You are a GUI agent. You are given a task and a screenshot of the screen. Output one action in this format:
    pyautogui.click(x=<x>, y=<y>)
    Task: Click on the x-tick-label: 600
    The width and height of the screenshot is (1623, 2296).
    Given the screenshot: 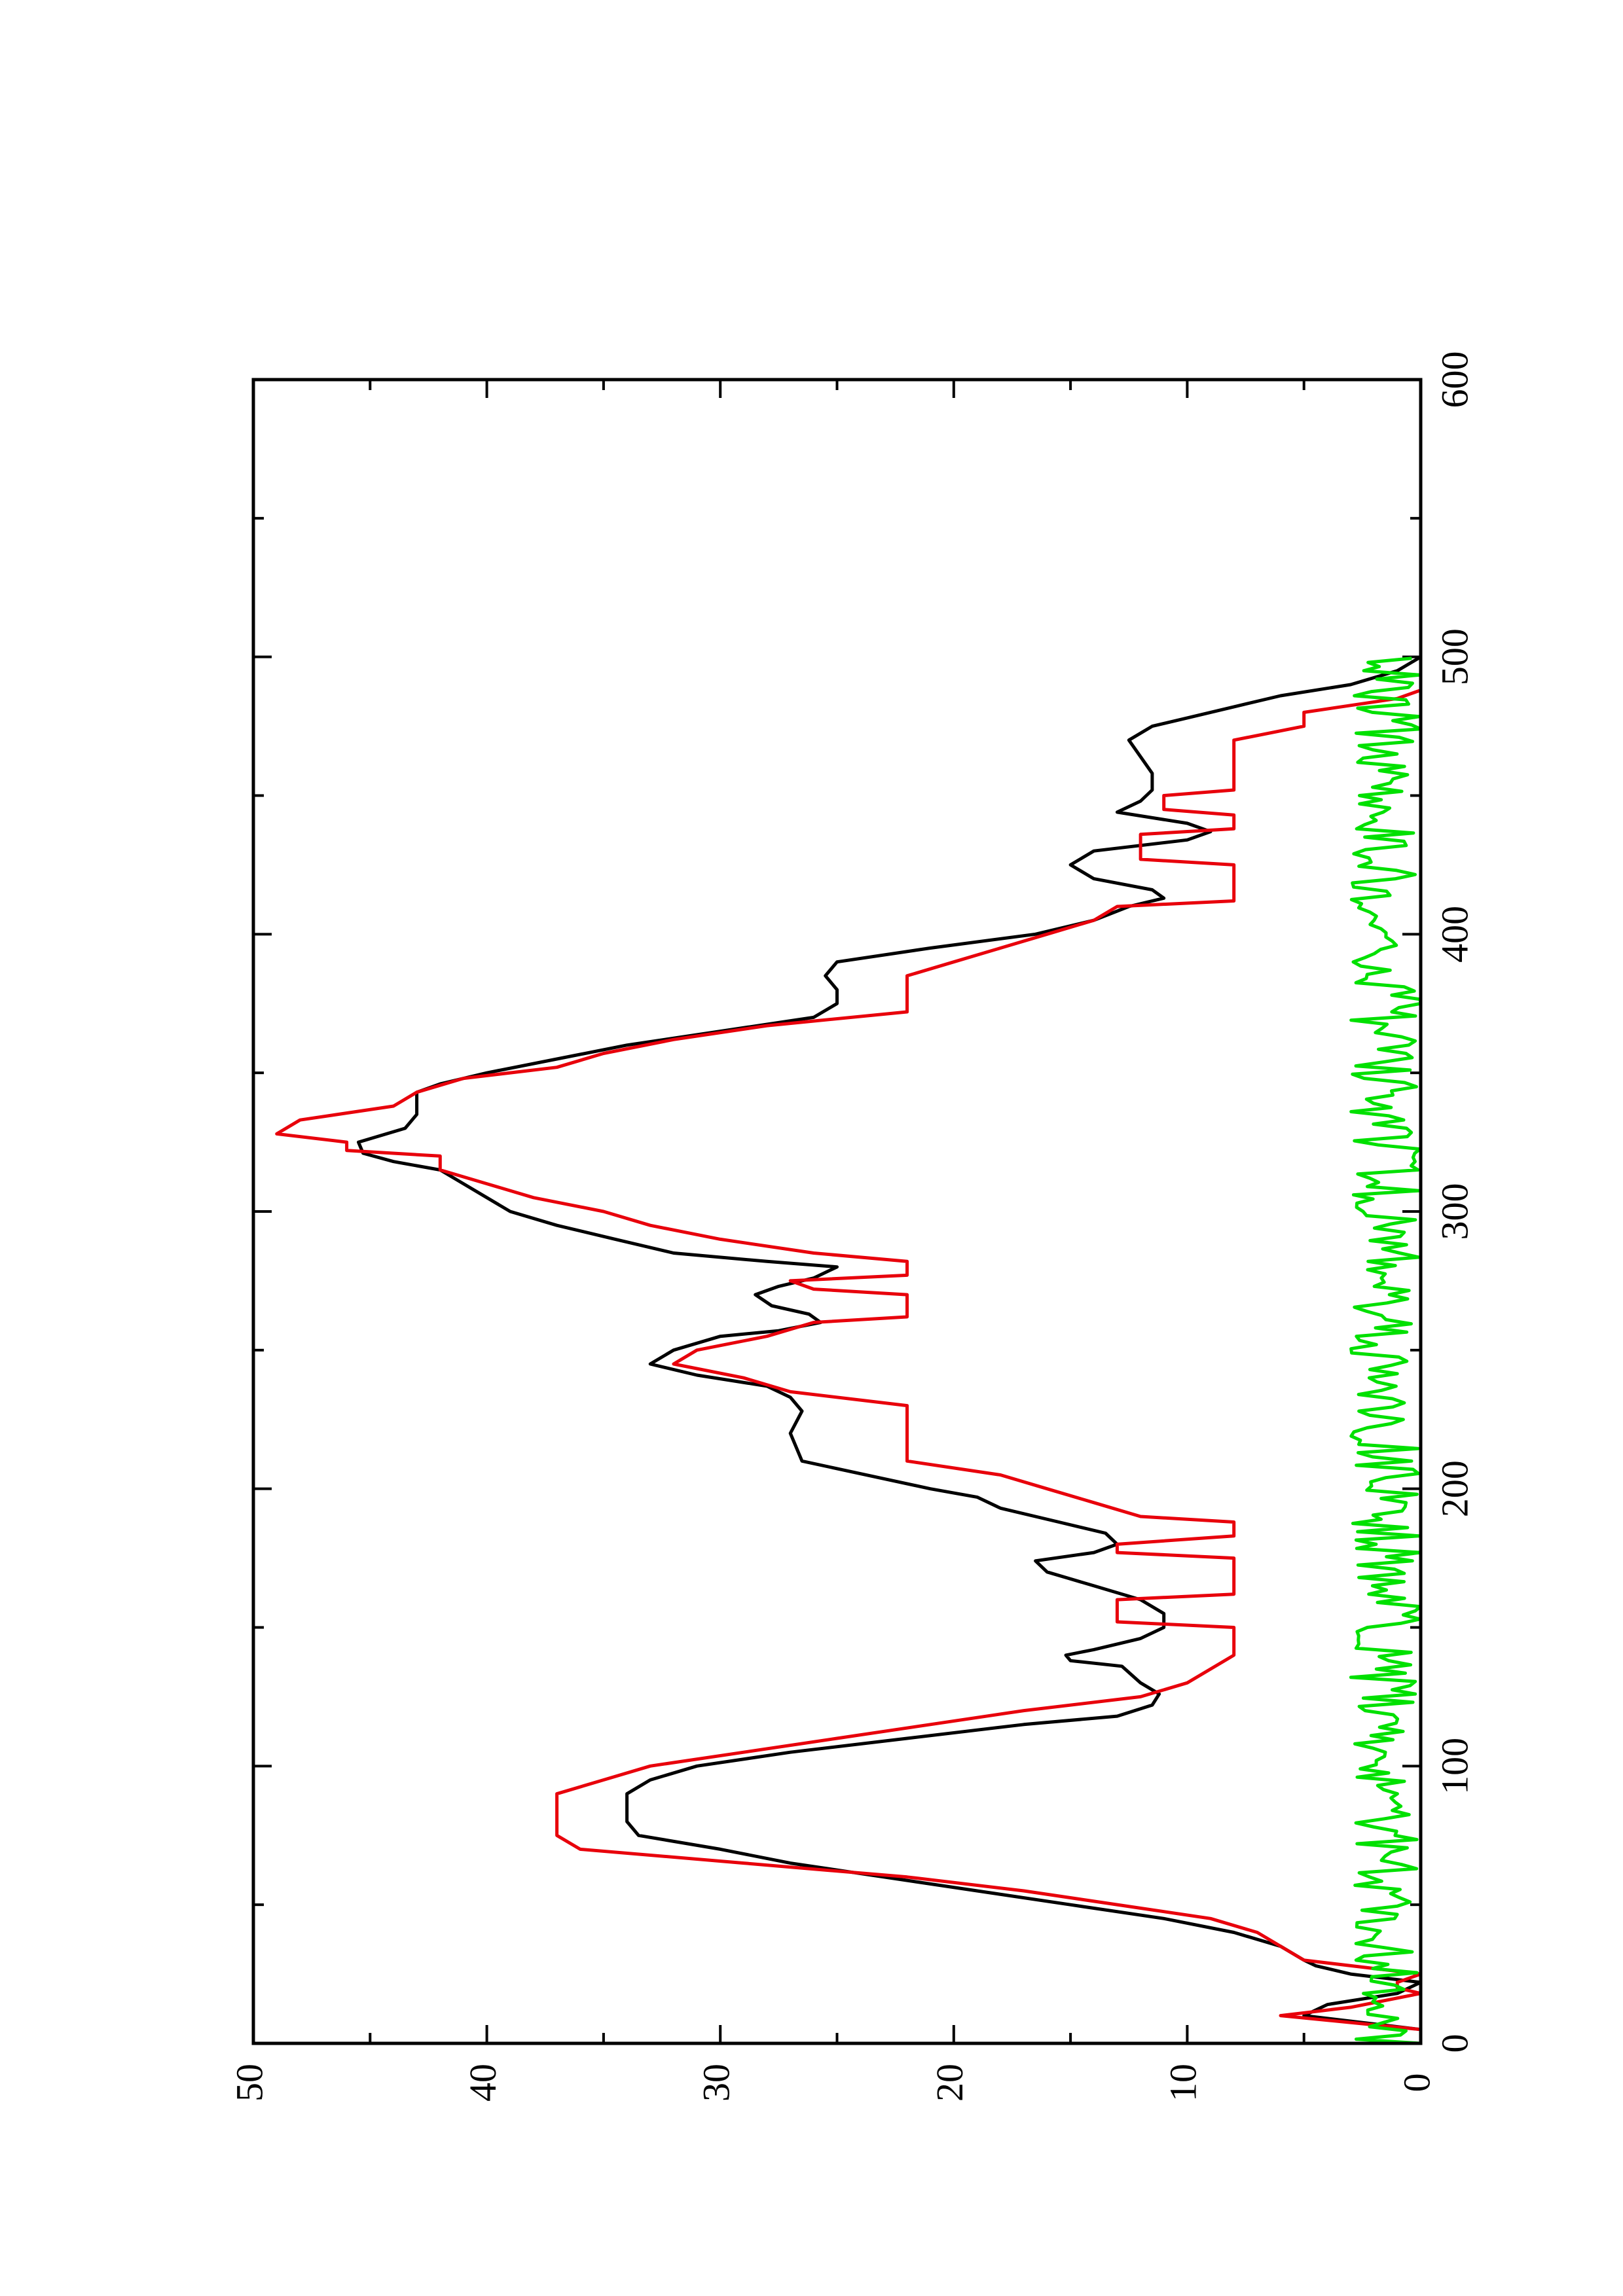 What is the action you would take?
    pyautogui.click(x=1454, y=379)
    